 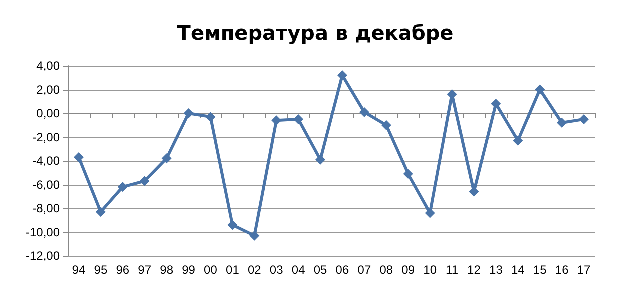 What do you see at coordinates (145, 270) in the screenshot?
I see `x-tick-label: 97` at bounding box center [145, 270].